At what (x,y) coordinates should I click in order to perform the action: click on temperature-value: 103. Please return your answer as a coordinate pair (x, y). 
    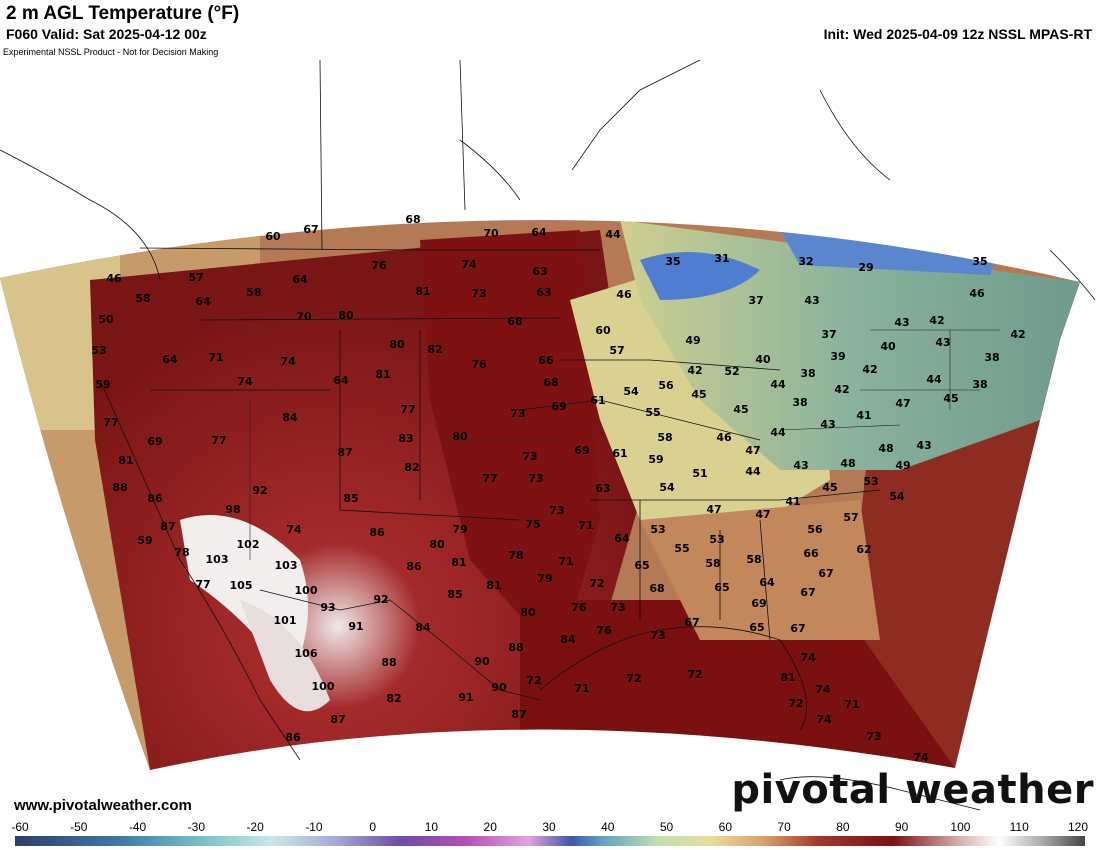
    Looking at the image, I should click on (217, 559).